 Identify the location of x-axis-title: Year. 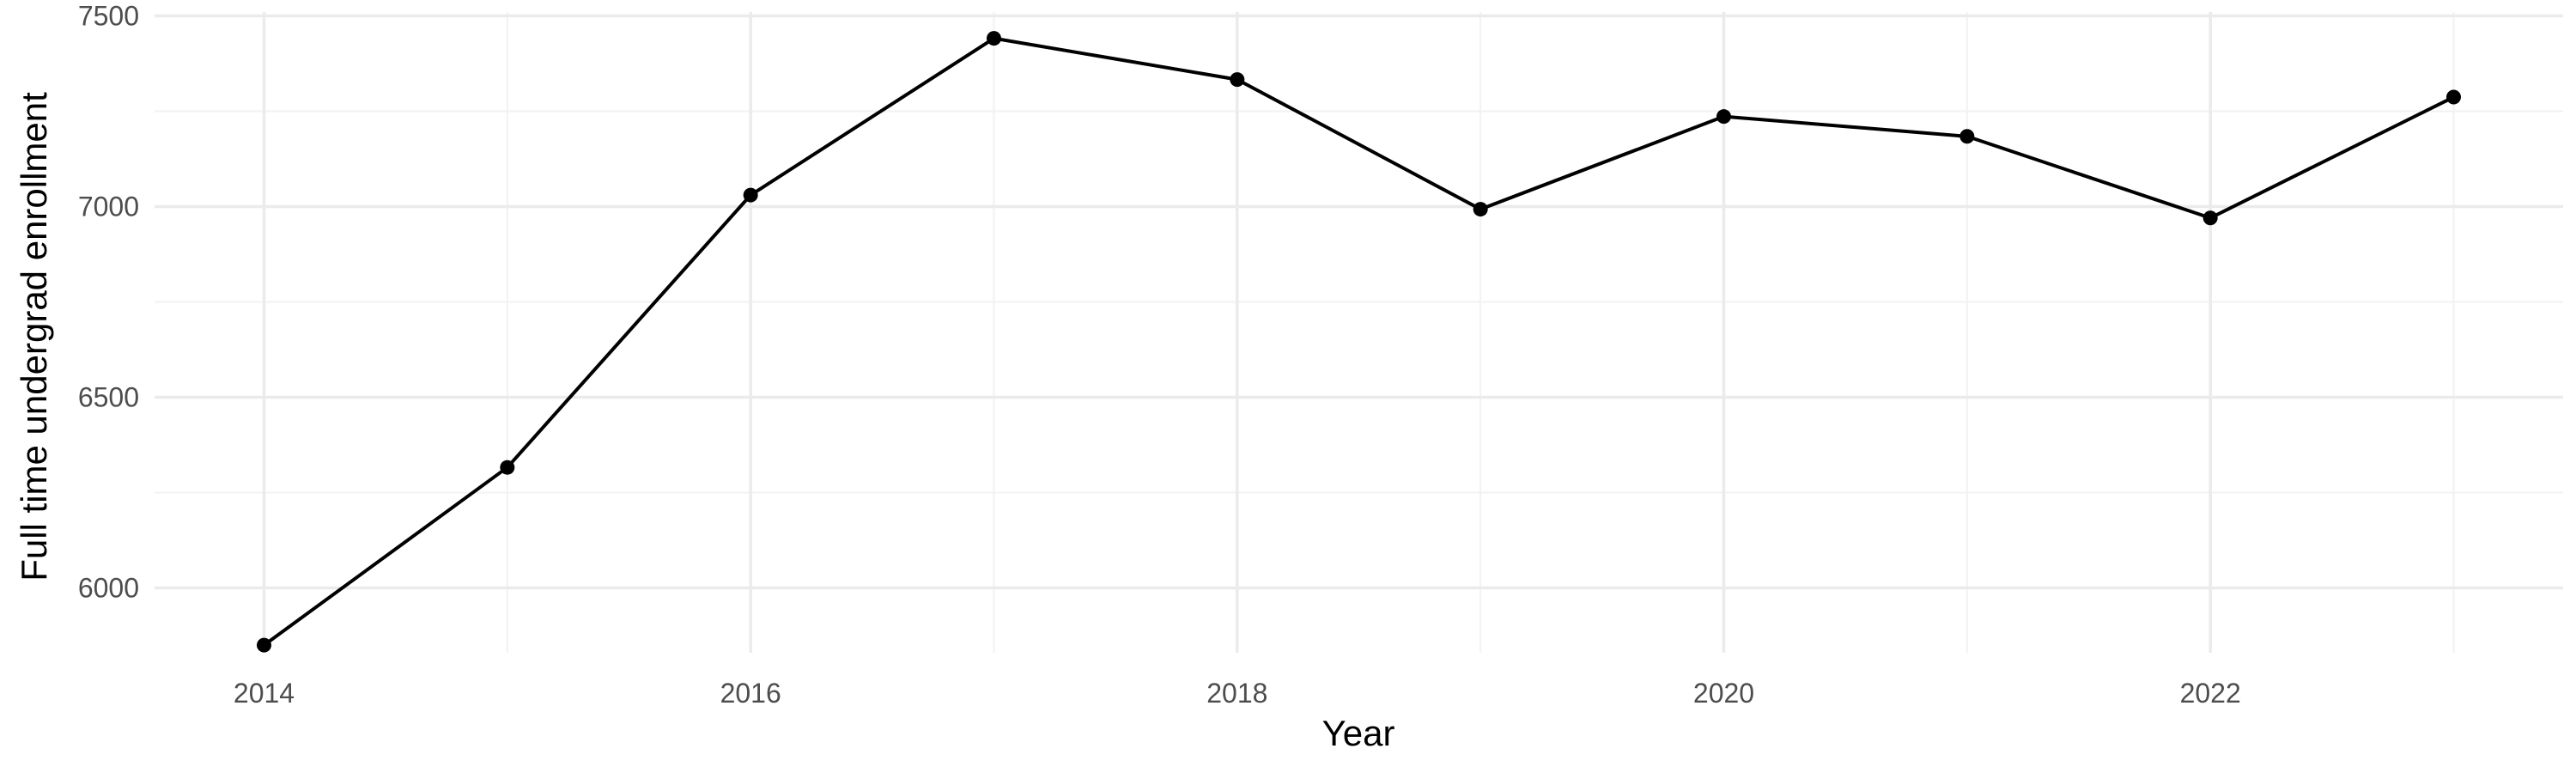
(1358, 733).